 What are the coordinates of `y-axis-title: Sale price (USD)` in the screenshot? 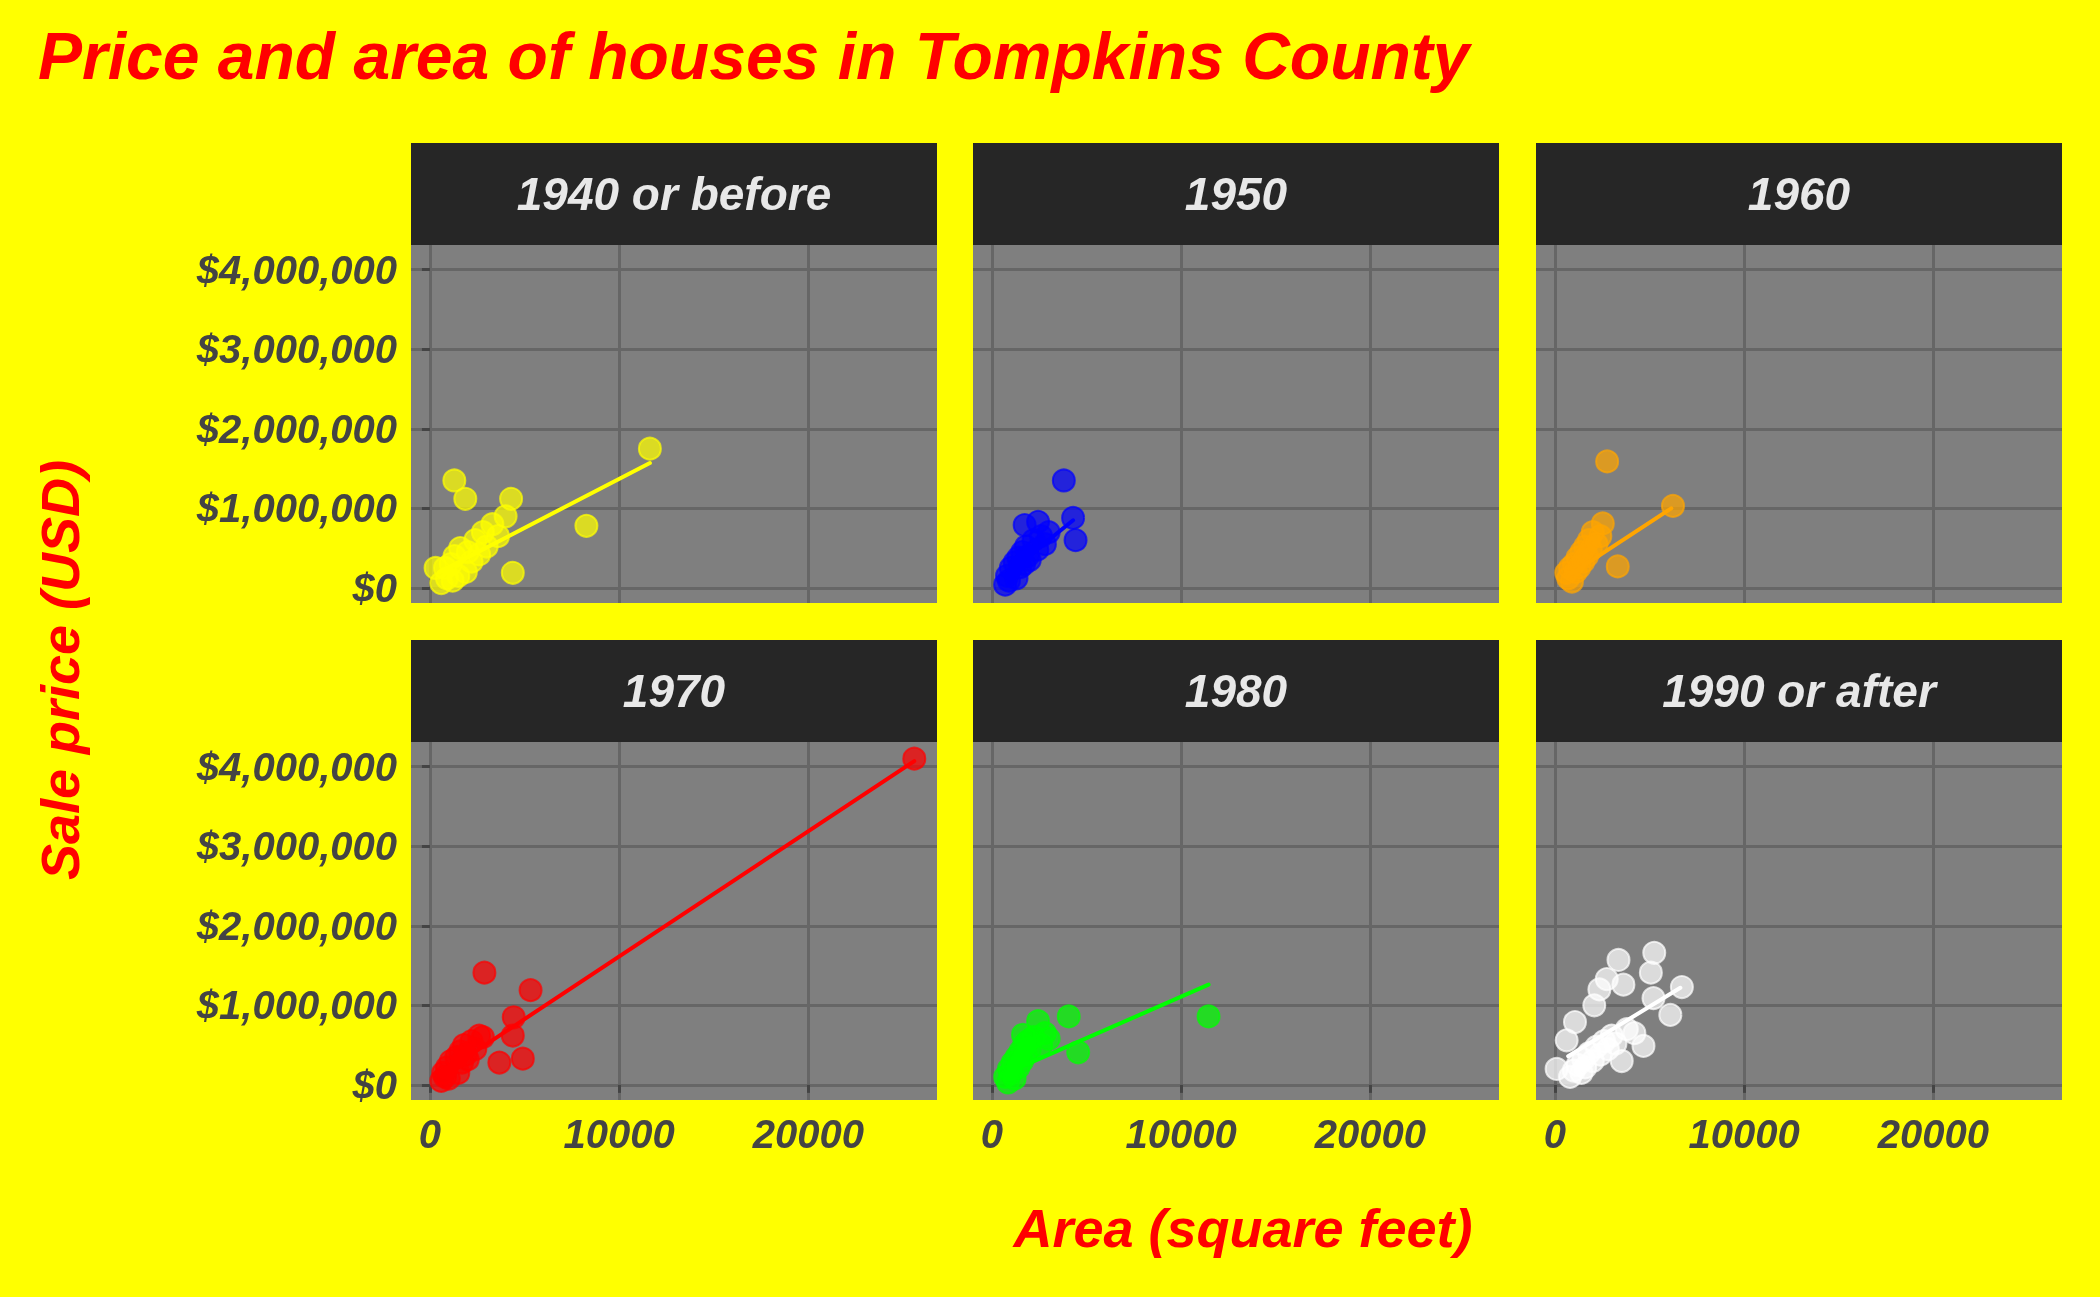 It's located at (60, 670).